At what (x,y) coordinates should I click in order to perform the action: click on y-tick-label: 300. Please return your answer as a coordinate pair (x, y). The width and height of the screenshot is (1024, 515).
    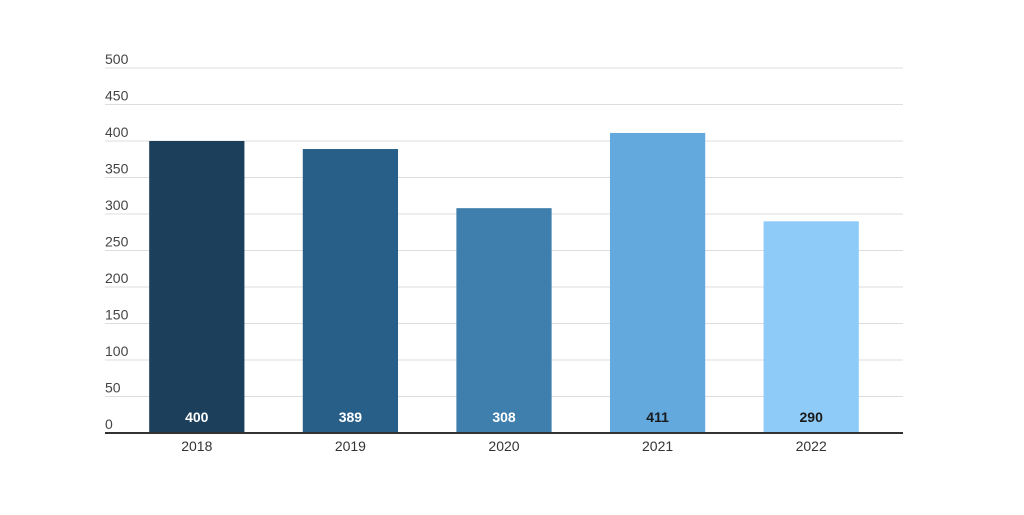
    Looking at the image, I should click on (117, 205).